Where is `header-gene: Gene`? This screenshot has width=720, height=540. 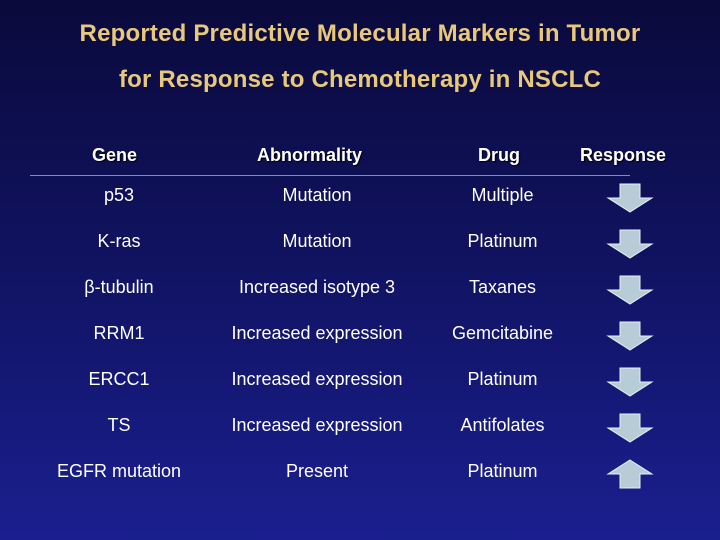
header-gene: Gene is located at coordinates (115, 155).